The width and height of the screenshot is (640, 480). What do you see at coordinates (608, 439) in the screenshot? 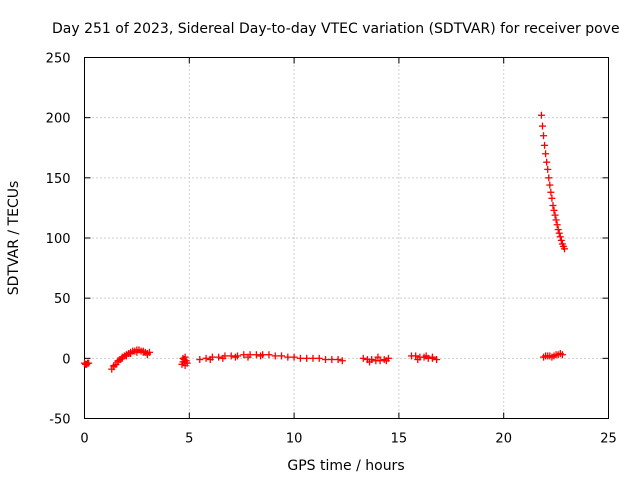
I see `x-tick-label: 25` at bounding box center [608, 439].